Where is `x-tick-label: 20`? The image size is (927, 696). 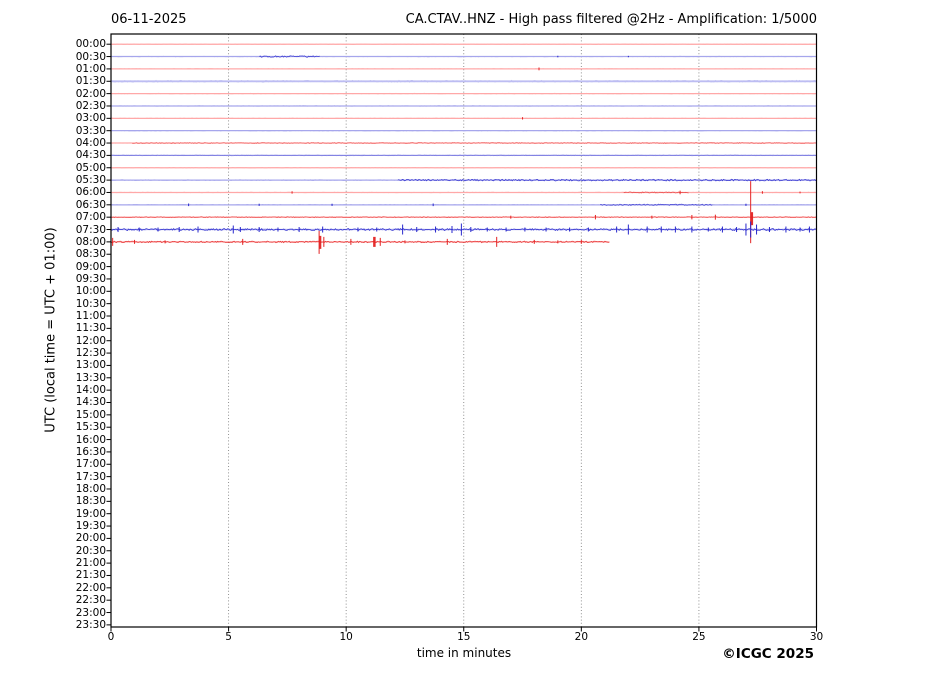 x-tick-label: 20 is located at coordinates (581, 637).